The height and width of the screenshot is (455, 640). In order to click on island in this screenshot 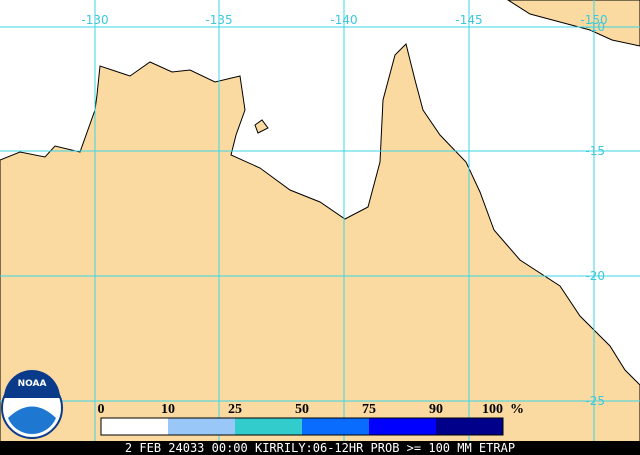, I will do `click(261, 126)`.